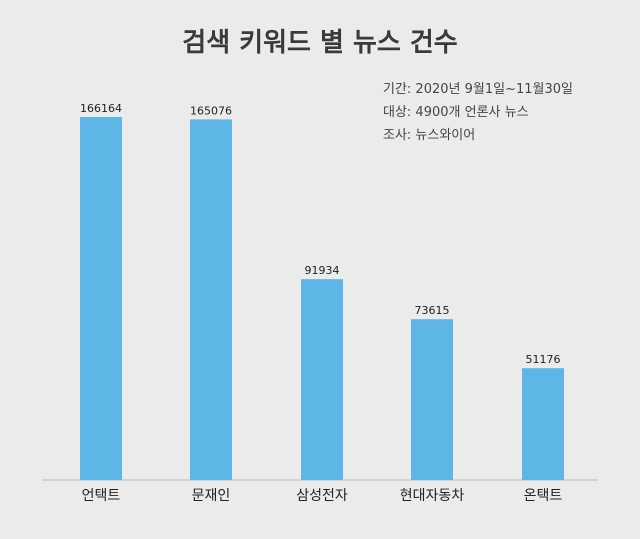  I want to click on category-label-3: 삼성전자, so click(322, 496).